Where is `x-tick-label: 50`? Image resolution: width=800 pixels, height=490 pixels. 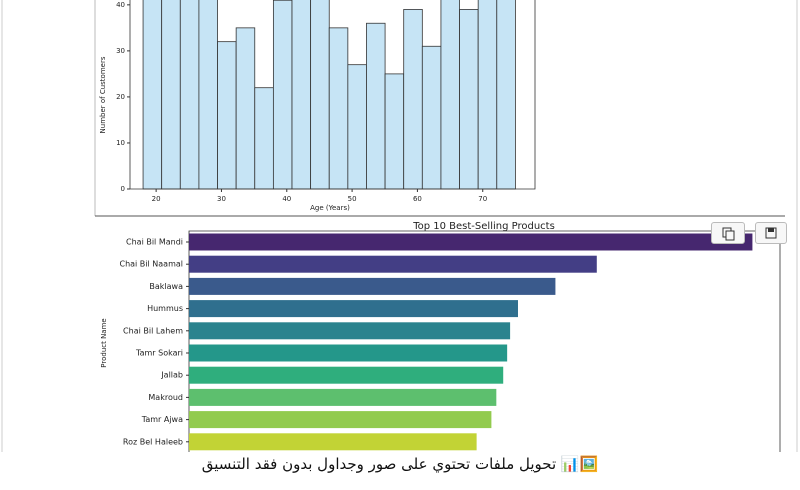 x-tick-label: 50 is located at coordinates (352, 199).